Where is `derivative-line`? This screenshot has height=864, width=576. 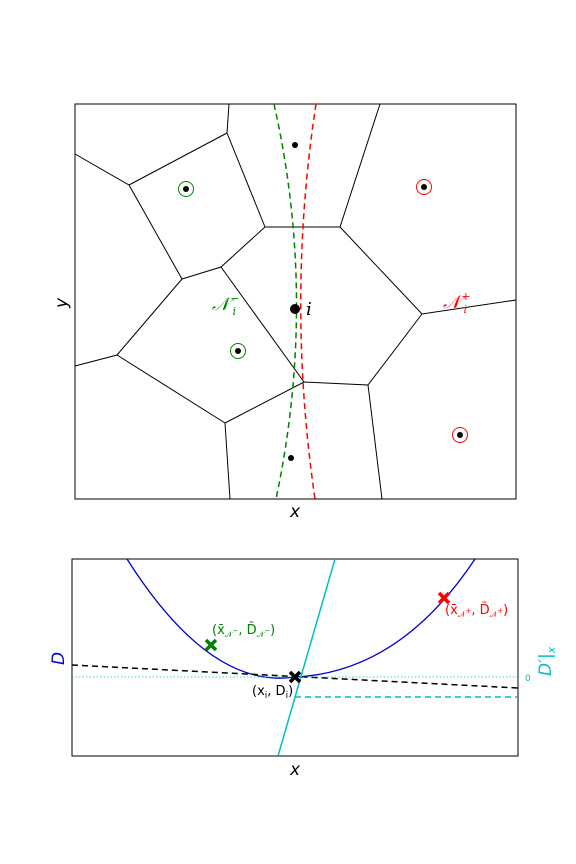 derivative-line is located at coordinates (306, 657).